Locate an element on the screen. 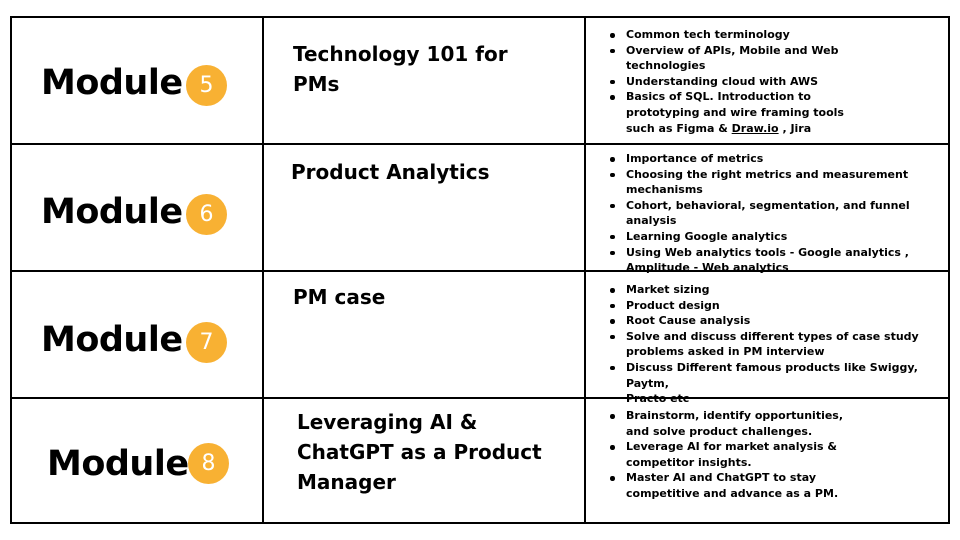 The height and width of the screenshot is (540, 960). drawio-link: Draw.io is located at coordinates (755, 128).